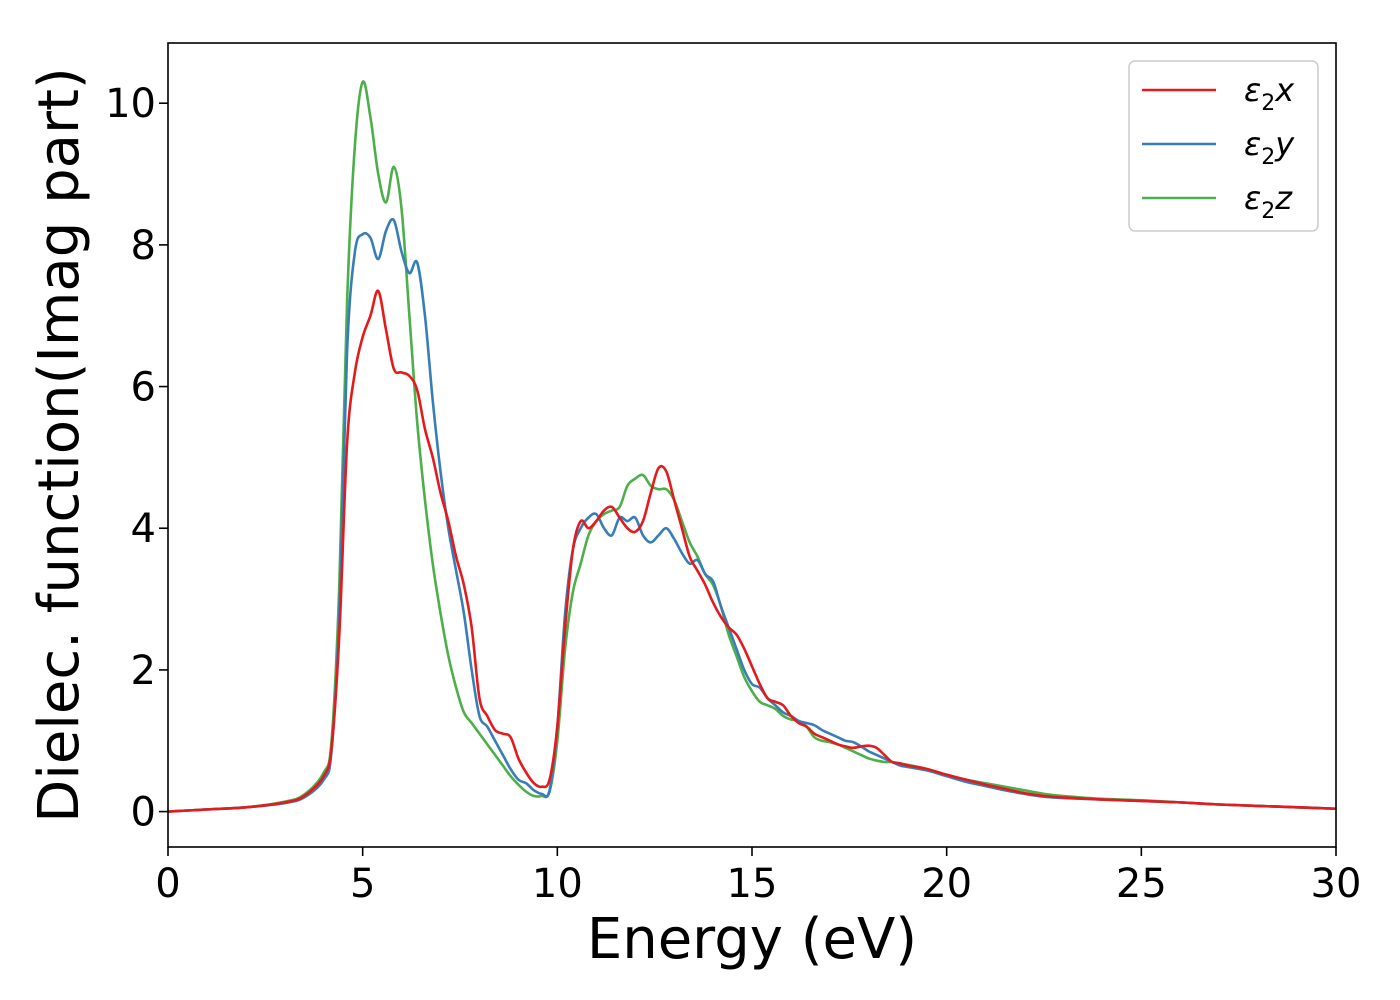  What do you see at coordinates (143, 529) in the screenshot?
I see `y-tick-label: 4` at bounding box center [143, 529].